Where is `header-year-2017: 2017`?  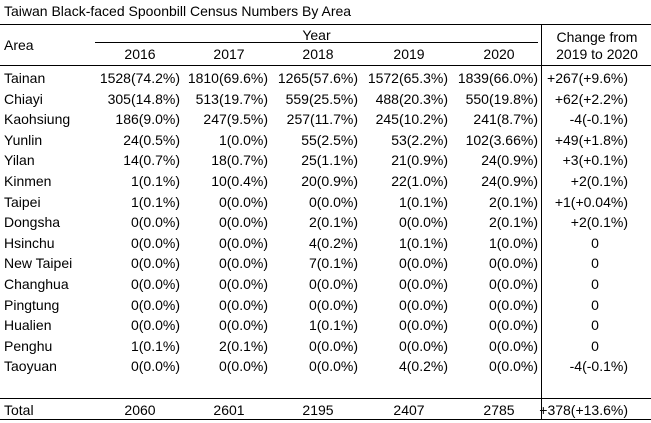 header-year-2017: 2017 is located at coordinates (229, 54).